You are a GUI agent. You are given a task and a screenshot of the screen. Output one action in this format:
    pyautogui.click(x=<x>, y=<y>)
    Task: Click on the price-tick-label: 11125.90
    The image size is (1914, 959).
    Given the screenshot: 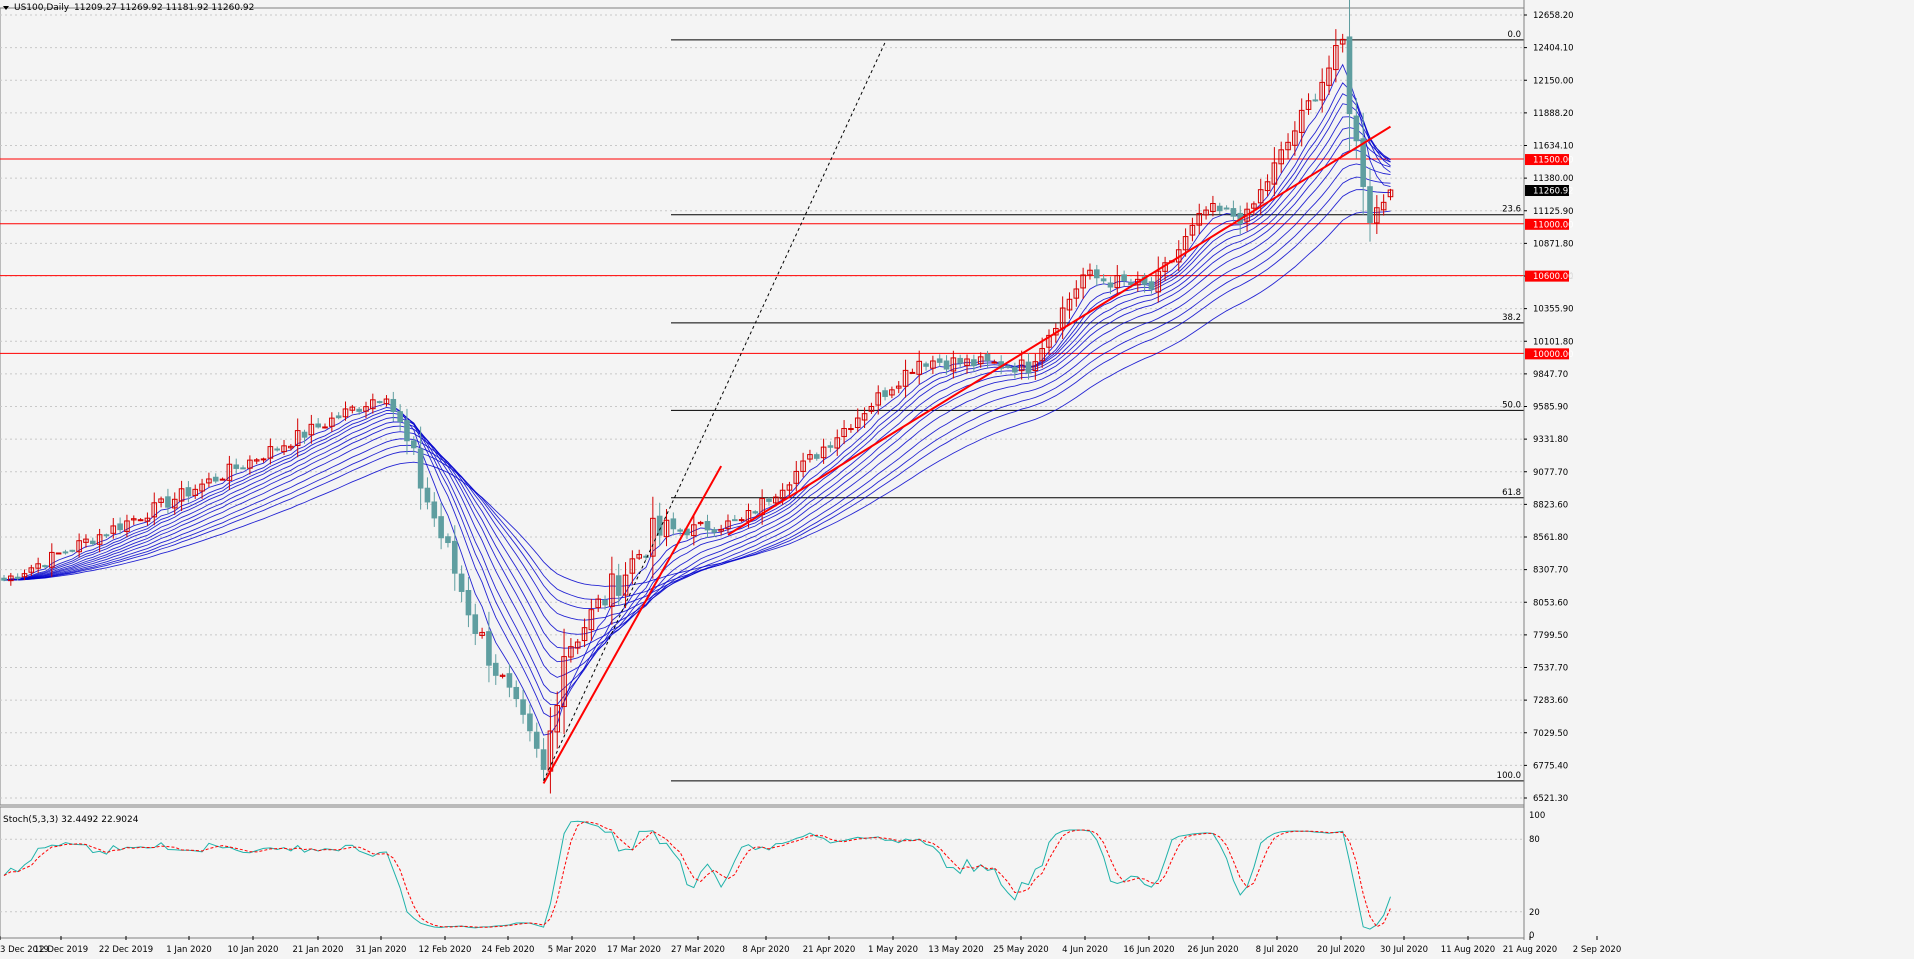 What is the action you would take?
    pyautogui.click(x=1553, y=212)
    